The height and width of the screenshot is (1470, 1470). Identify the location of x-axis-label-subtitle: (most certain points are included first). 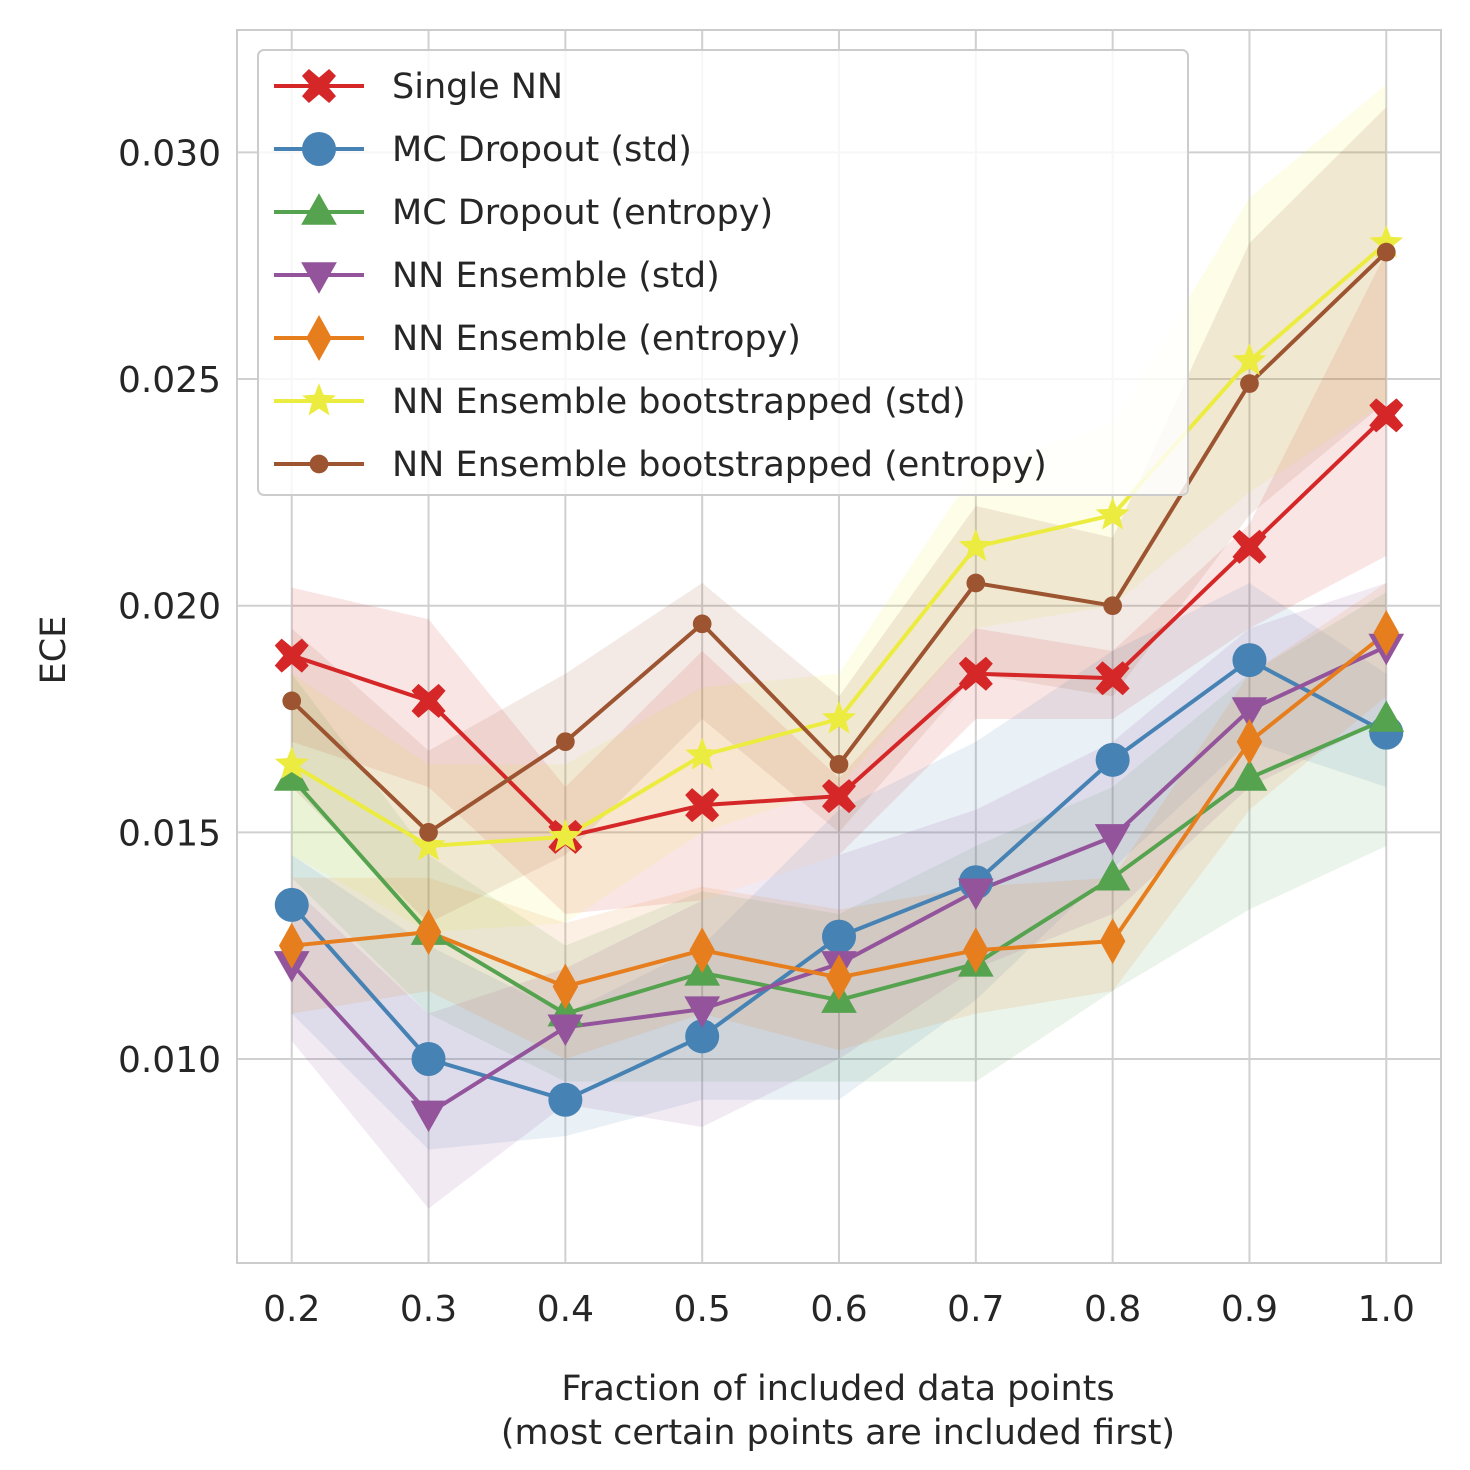
(838, 1433).